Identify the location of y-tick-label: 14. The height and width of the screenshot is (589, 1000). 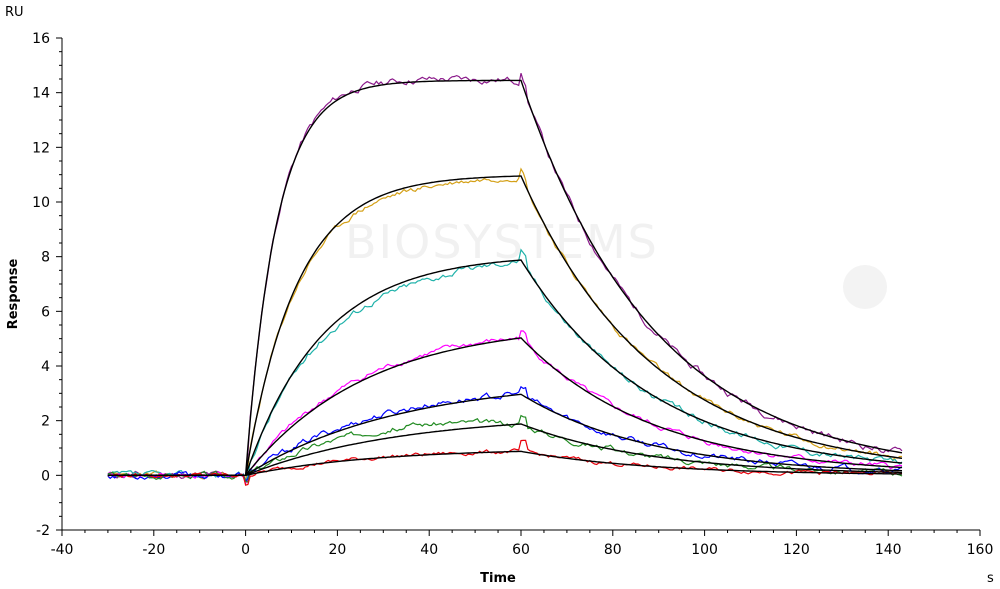
(41, 94).